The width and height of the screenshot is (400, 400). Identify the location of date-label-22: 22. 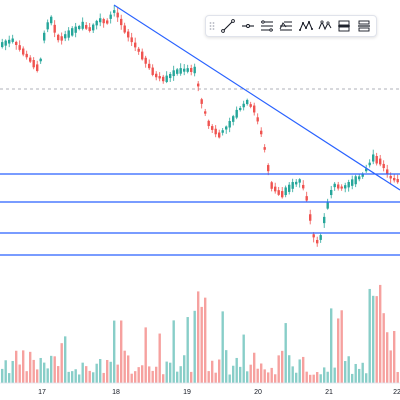
(396, 392).